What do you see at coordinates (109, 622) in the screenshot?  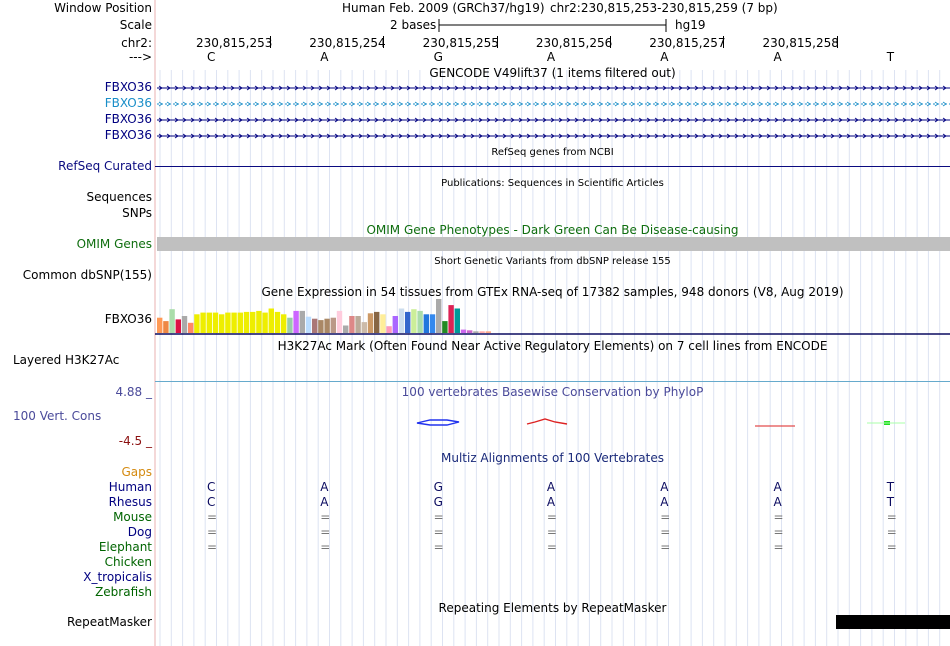 I see `repeatmasker-track-label: RepeatMasker` at bounding box center [109, 622].